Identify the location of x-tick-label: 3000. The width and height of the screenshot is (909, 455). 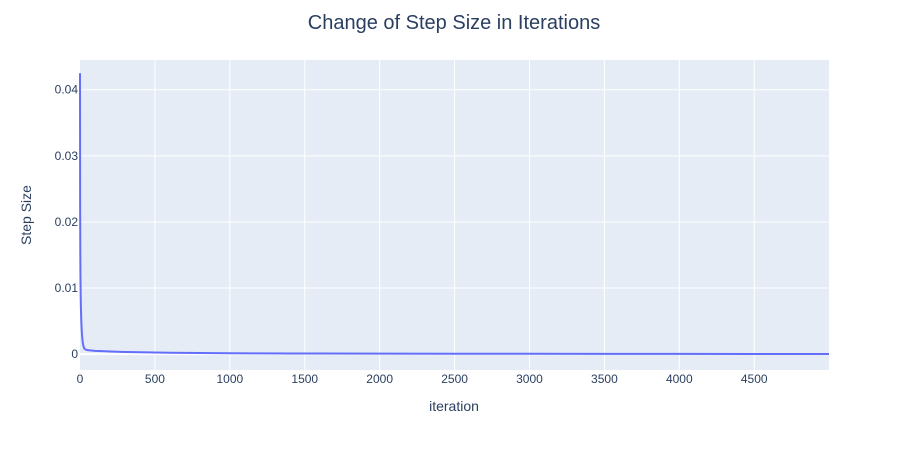
(529, 379).